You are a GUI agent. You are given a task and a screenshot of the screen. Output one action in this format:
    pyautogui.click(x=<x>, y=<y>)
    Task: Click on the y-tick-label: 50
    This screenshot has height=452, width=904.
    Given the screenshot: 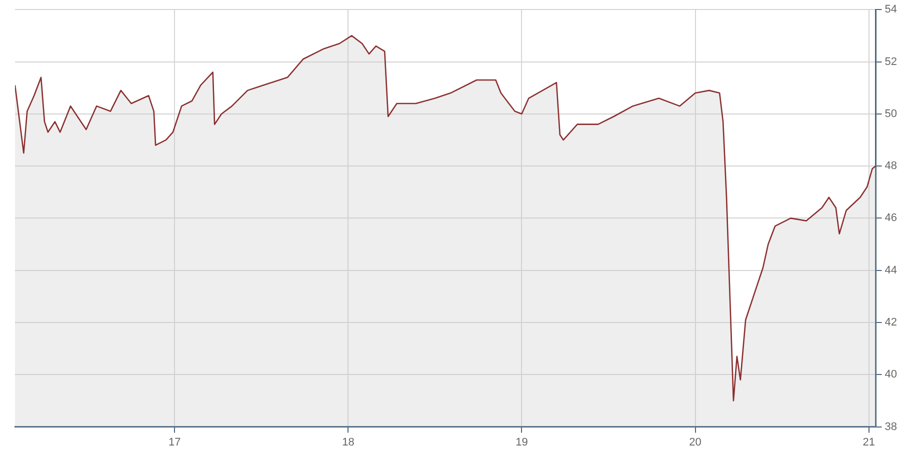 What is the action you would take?
    pyautogui.click(x=891, y=114)
    